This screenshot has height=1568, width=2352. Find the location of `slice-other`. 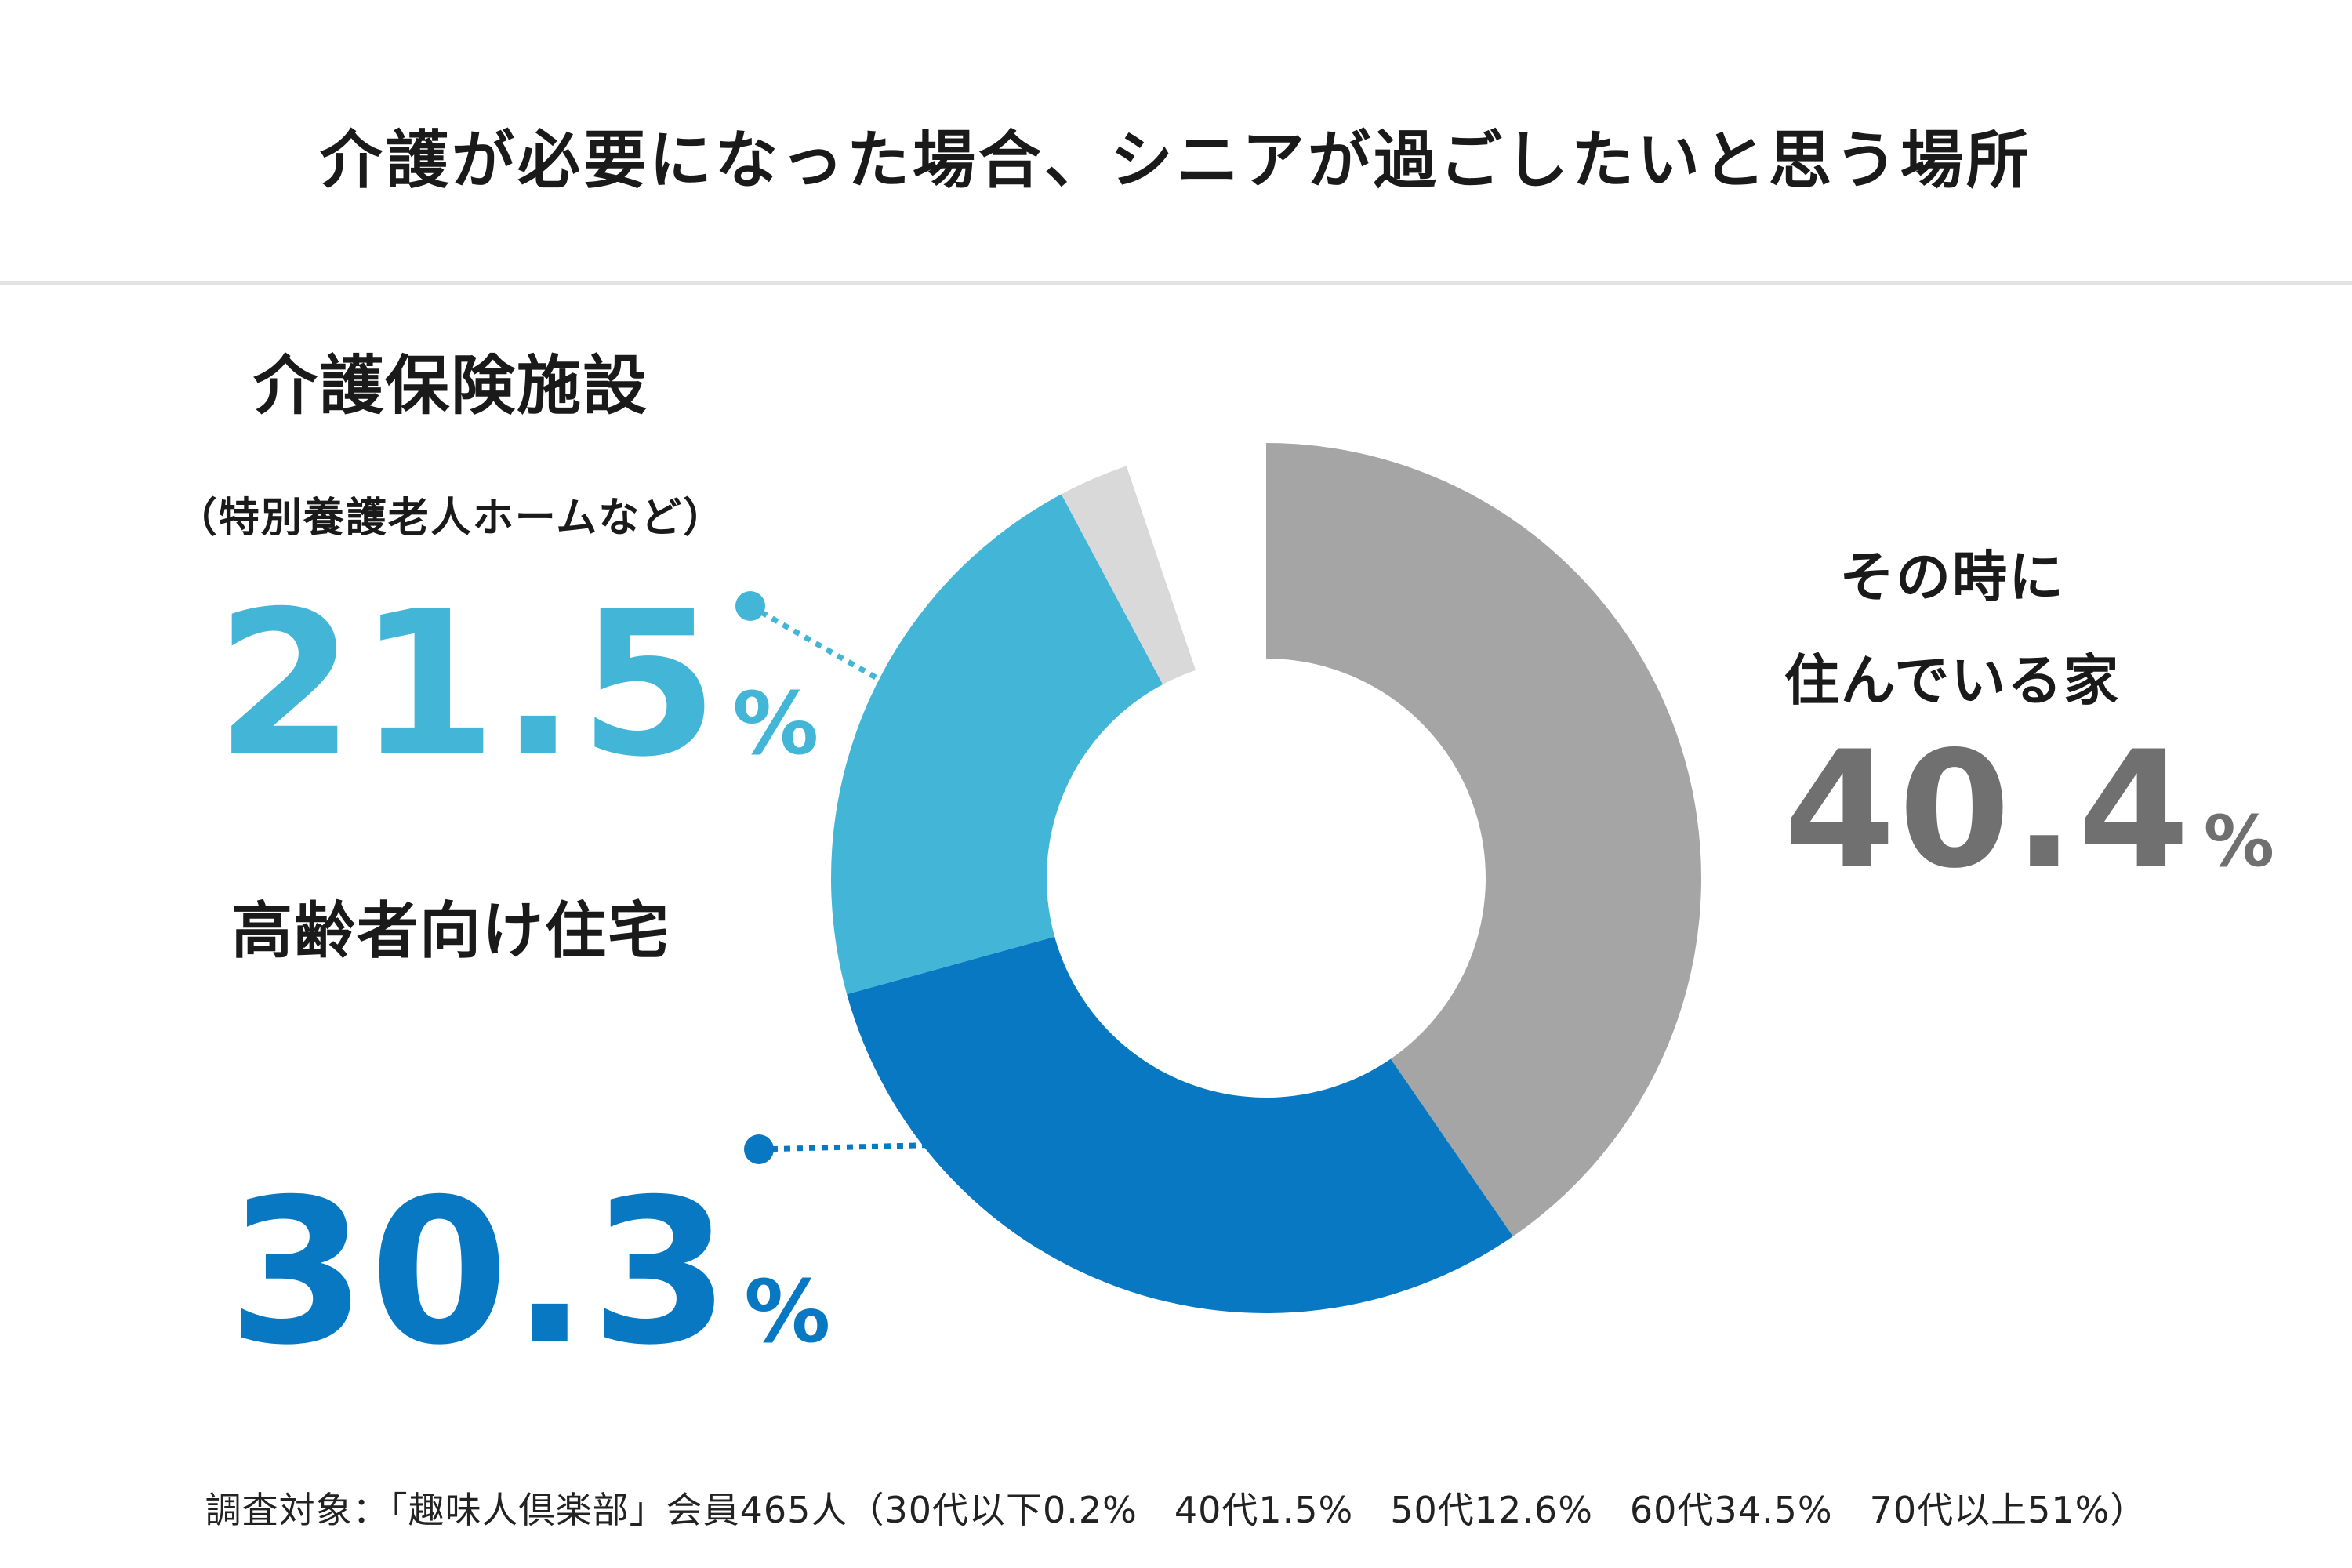

slice-other is located at coordinates (1128, 575).